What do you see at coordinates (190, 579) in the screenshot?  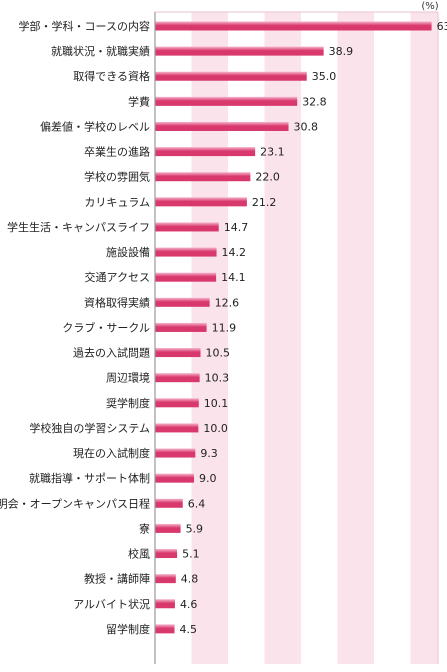 I see `value-label: 4.8` at bounding box center [190, 579].